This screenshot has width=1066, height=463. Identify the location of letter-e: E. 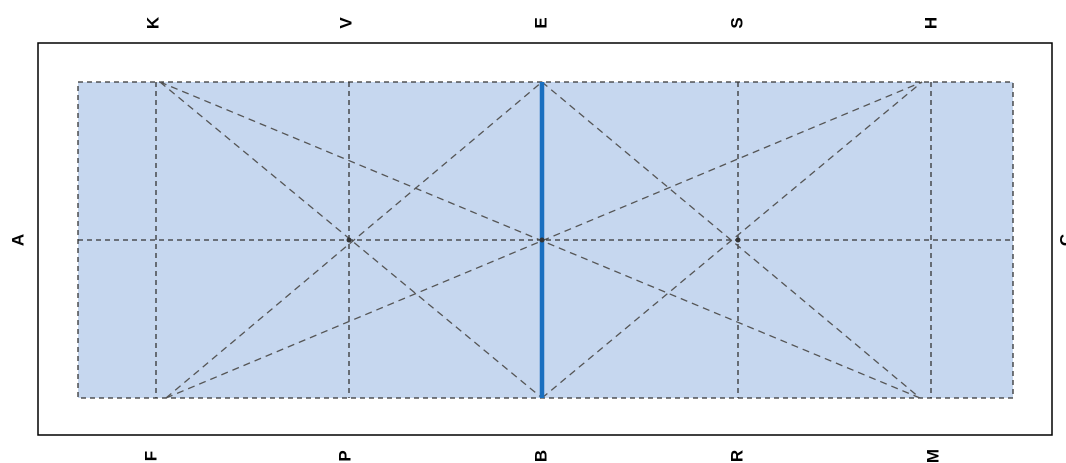
(541, 22).